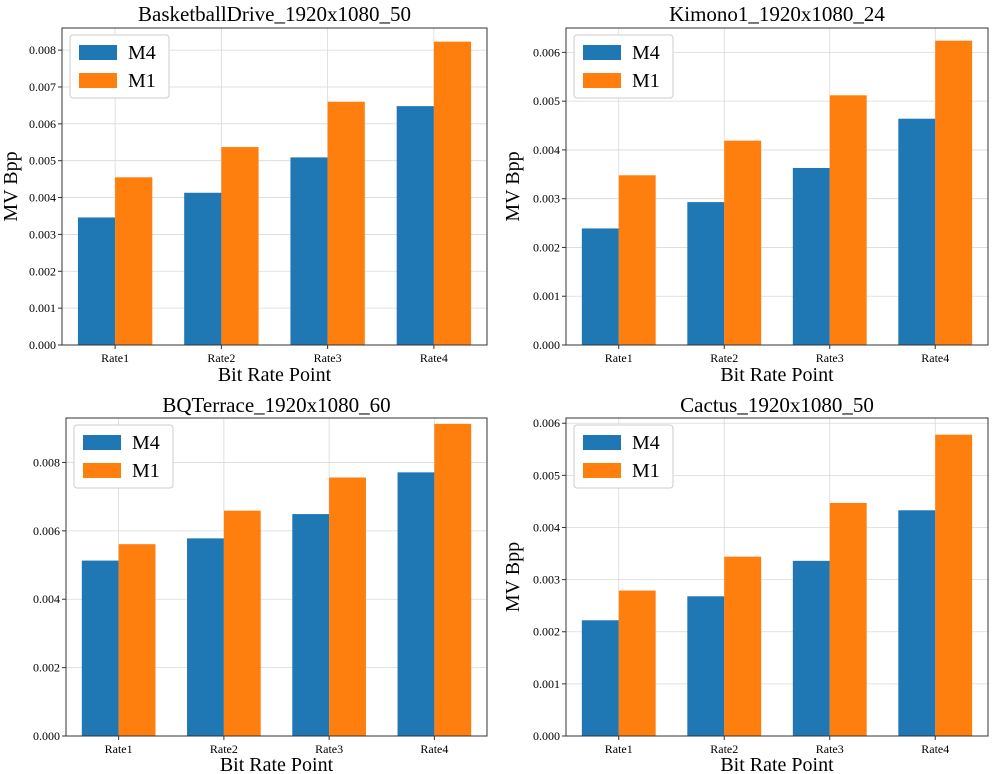 Image resolution: width=996 pixels, height=774 pixels. I want to click on y-tick-label: 0.007, so click(42, 87).